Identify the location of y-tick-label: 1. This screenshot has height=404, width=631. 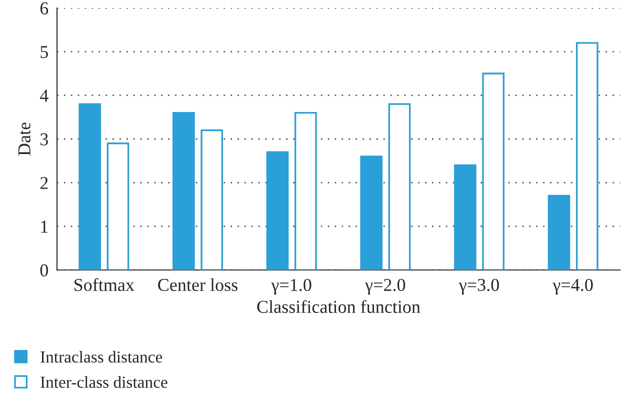
(44, 226).